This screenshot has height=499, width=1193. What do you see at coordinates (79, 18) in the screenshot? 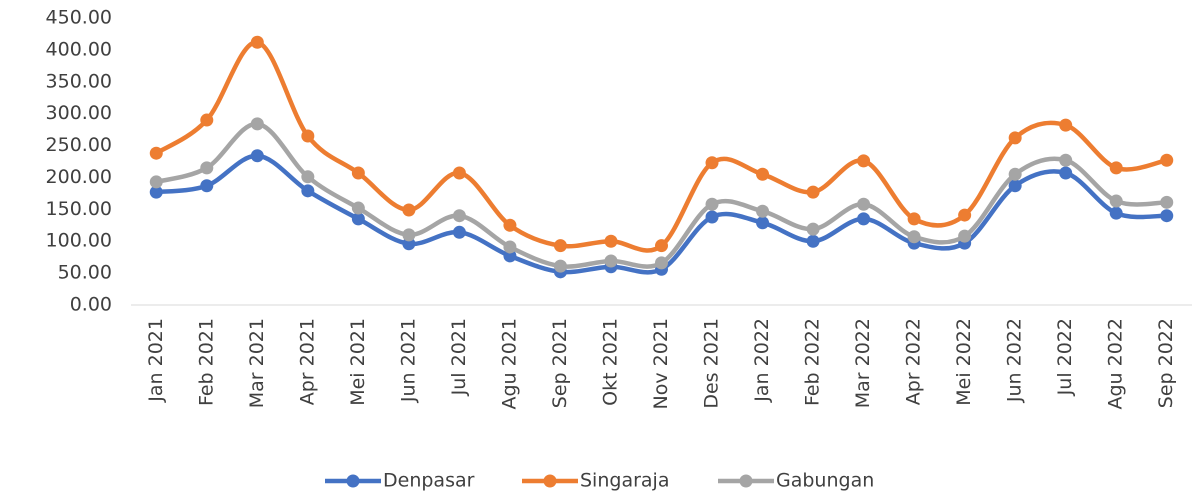
I see `y-tick-label: 450.00` at bounding box center [79, 18].